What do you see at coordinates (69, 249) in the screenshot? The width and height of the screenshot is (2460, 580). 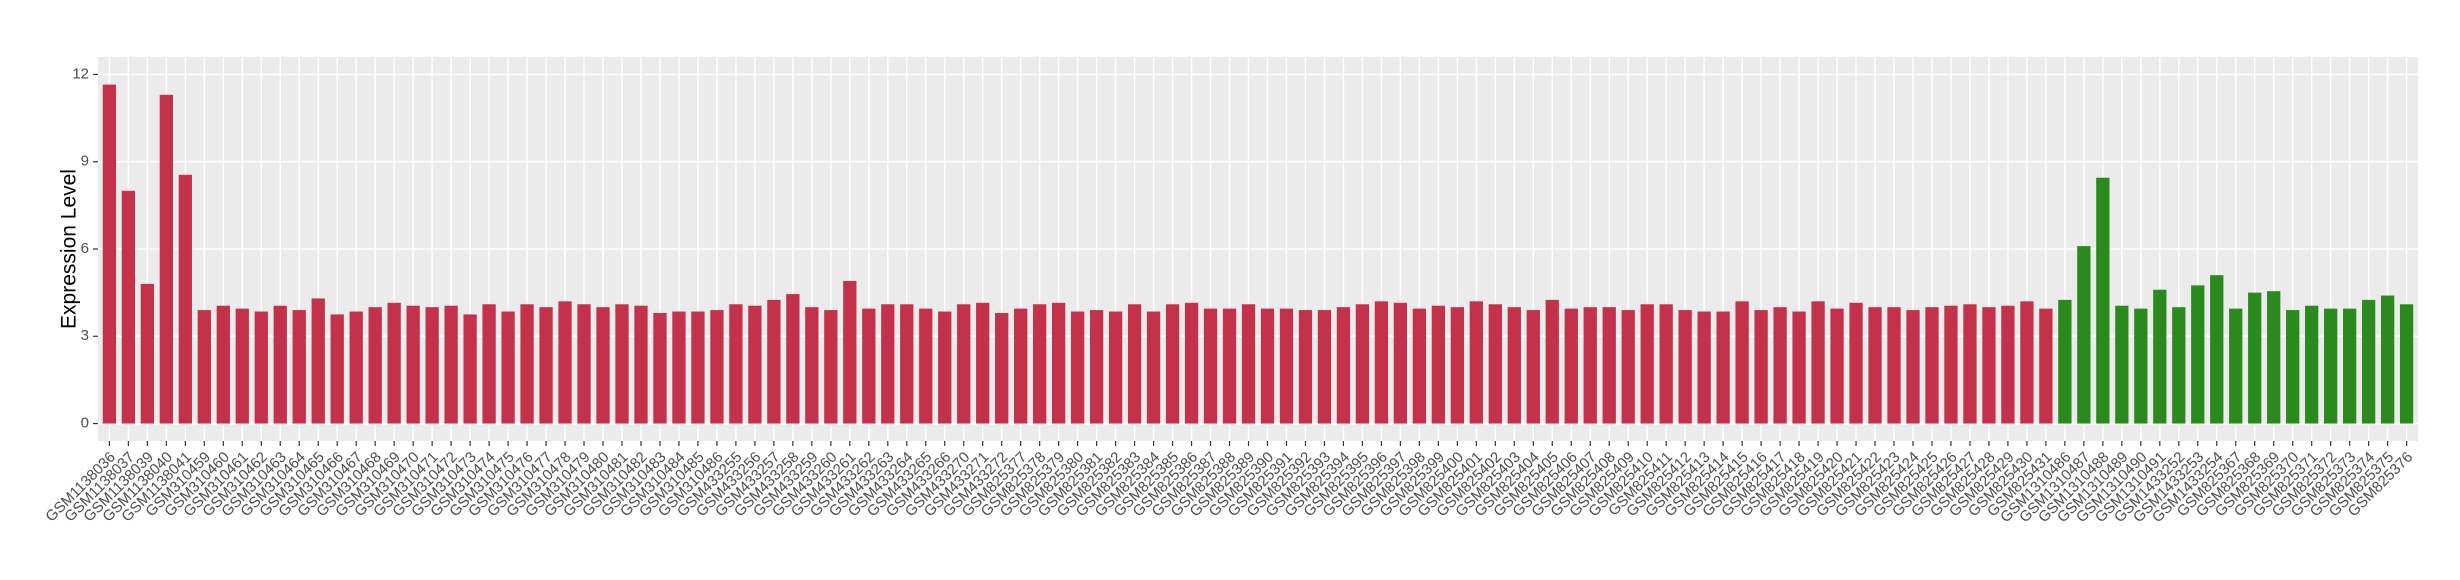 I see `y-axis-label: Expression Level` at bounding box center [69, 249].